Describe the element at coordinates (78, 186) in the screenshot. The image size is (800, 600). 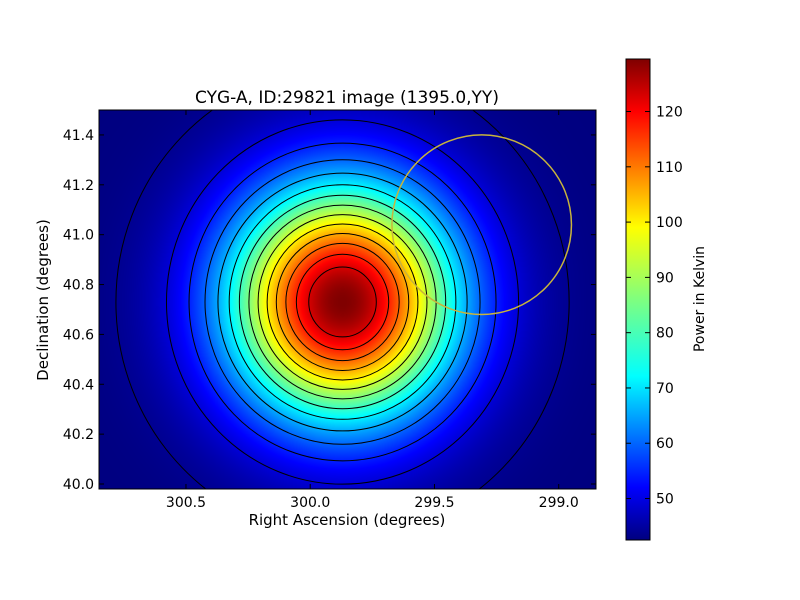
I see `y-tick-label-6: 41.2` at that location.